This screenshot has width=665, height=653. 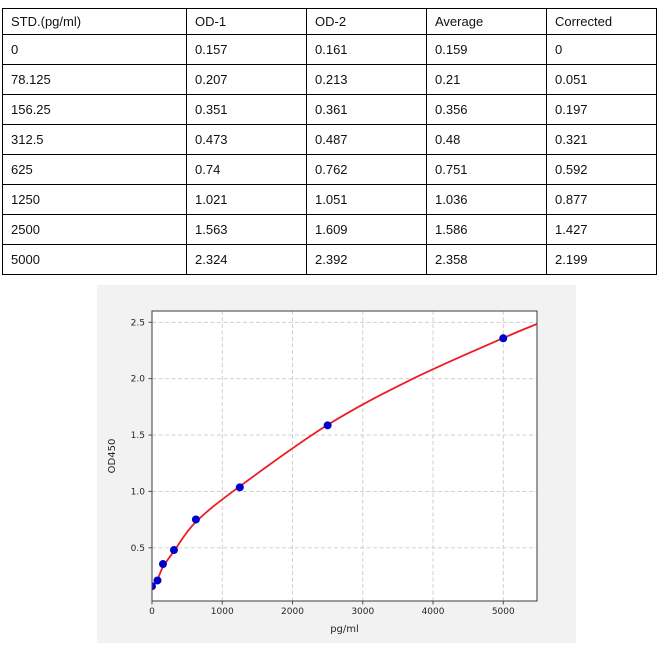 What do you see at coordinates (138, 323) in the screenshot?
I see `y-tick-label: 2.5` at bounding box center [138, 323].